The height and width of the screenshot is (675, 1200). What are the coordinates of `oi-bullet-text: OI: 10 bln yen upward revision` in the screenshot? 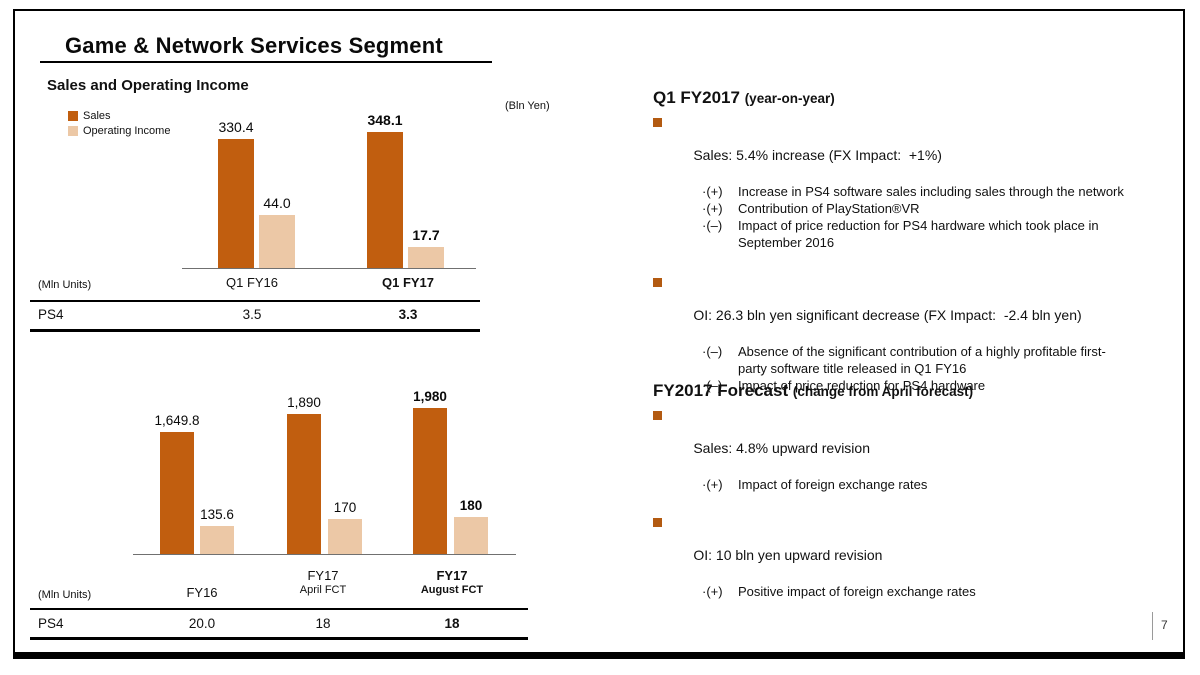 It's located at (788, 555).